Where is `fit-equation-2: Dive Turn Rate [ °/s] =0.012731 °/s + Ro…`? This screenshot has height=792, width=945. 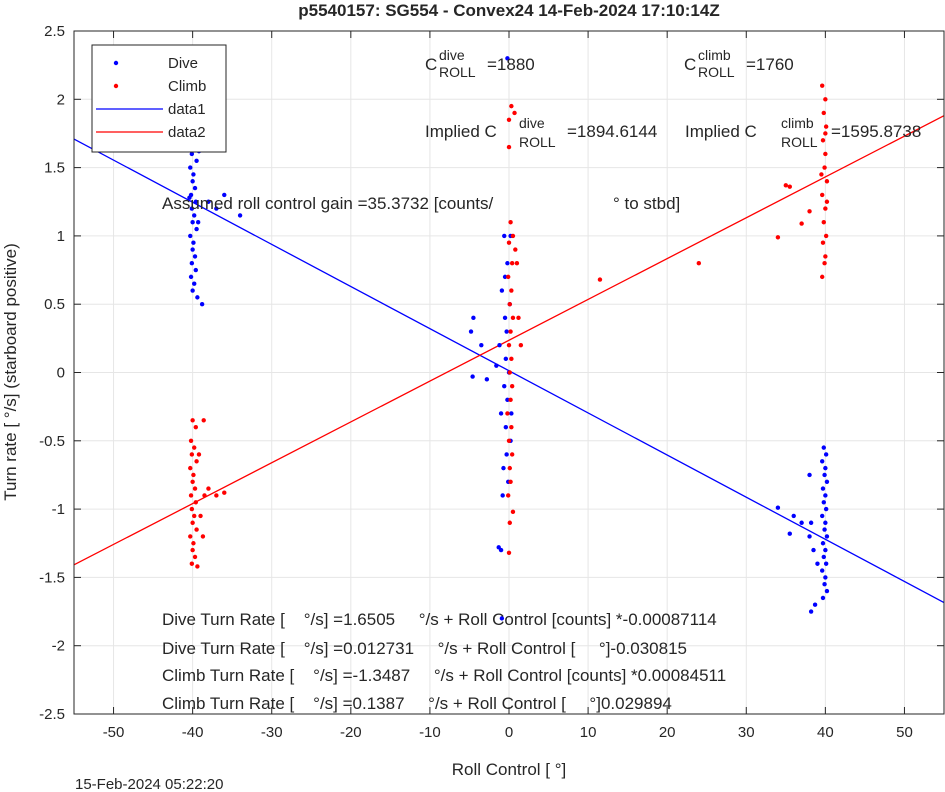
fit-equation-2: Dive Turn Rate [ °/s] =0.012731 °/s + Ro… is located at coordinates (424, 648).